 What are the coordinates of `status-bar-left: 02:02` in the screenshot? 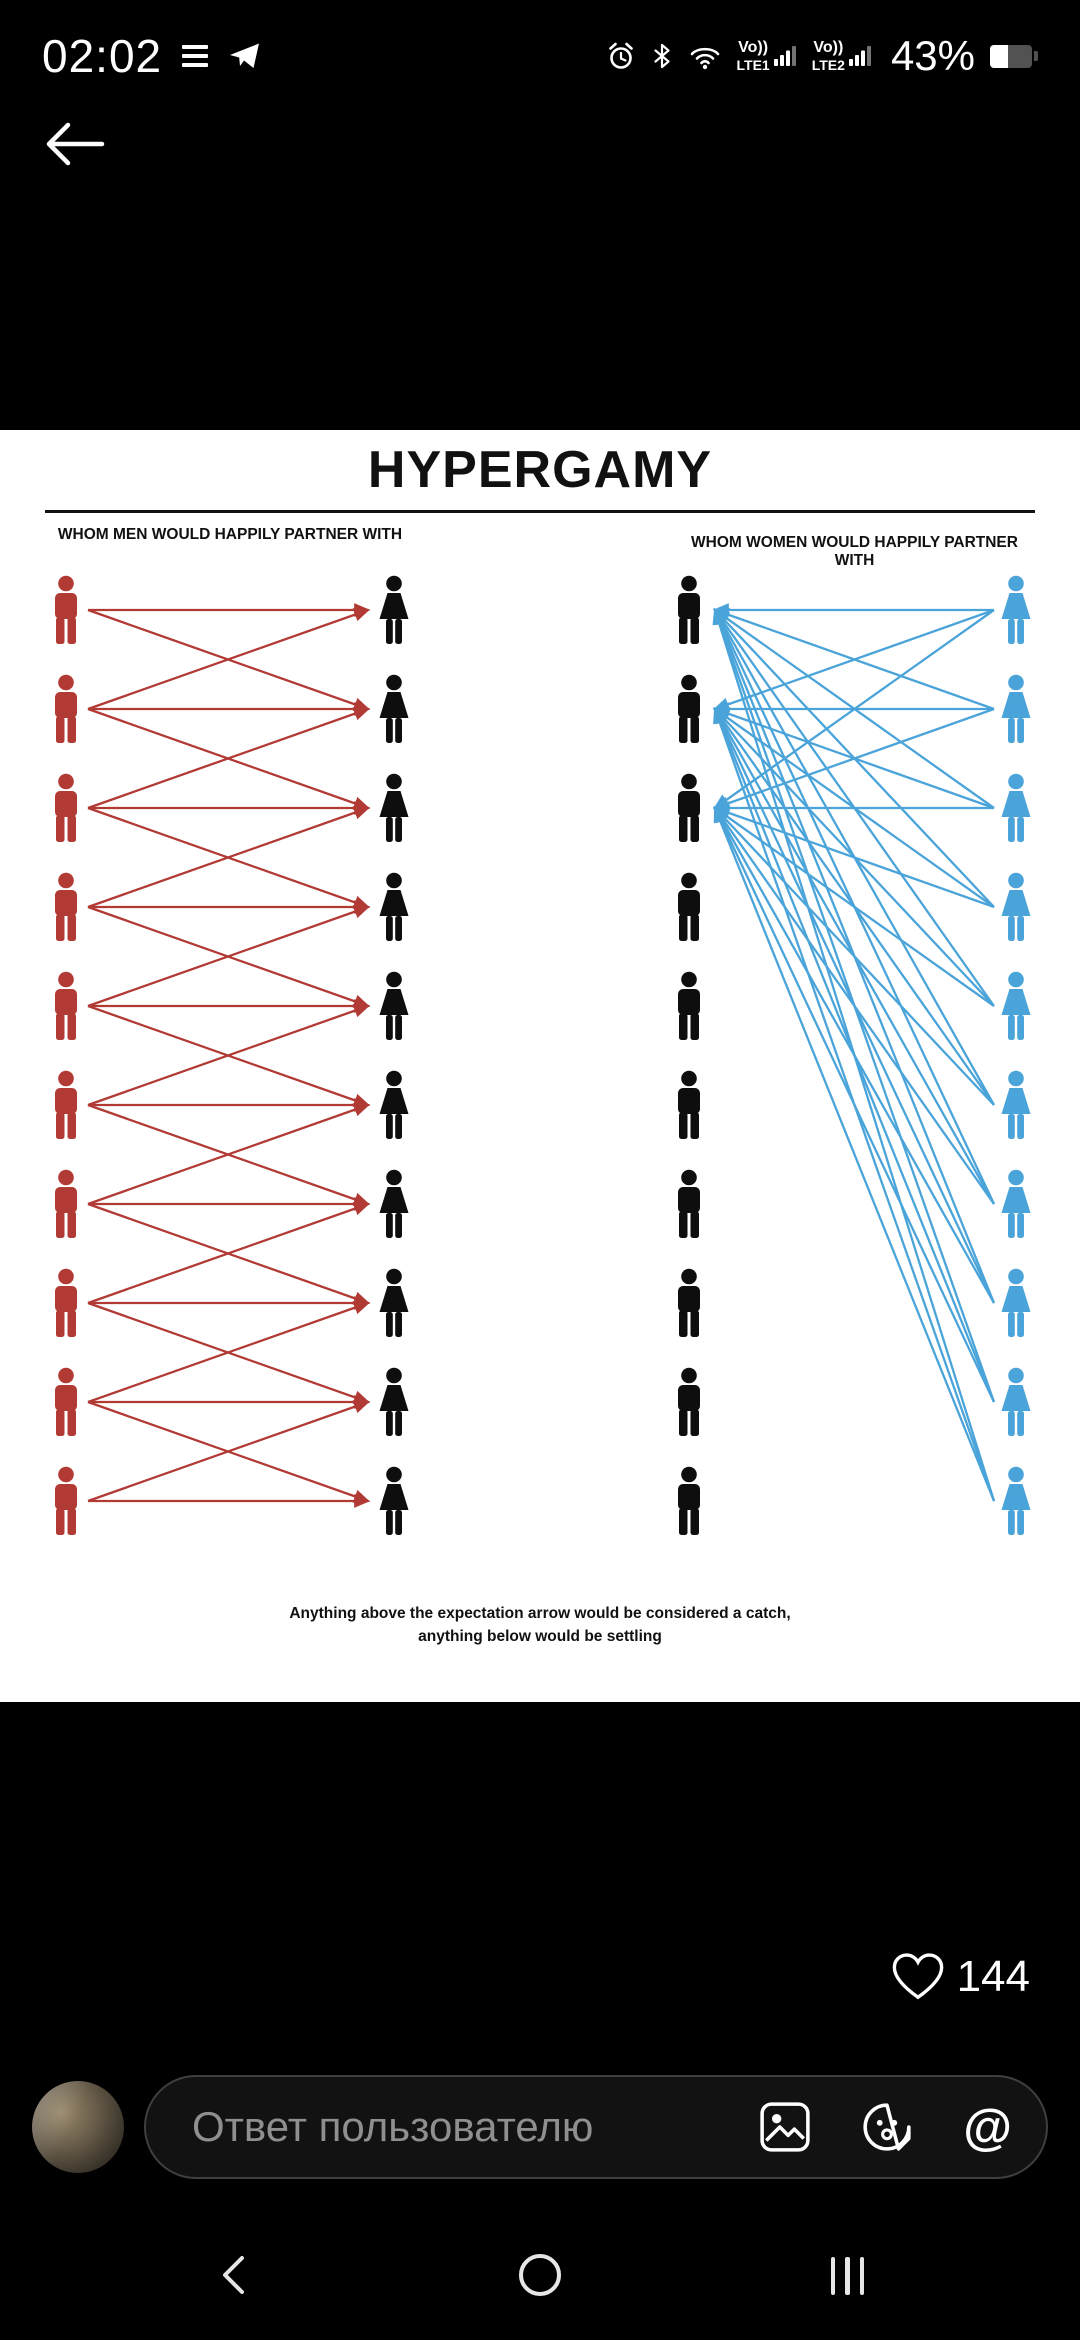 It's located at (152, 56).